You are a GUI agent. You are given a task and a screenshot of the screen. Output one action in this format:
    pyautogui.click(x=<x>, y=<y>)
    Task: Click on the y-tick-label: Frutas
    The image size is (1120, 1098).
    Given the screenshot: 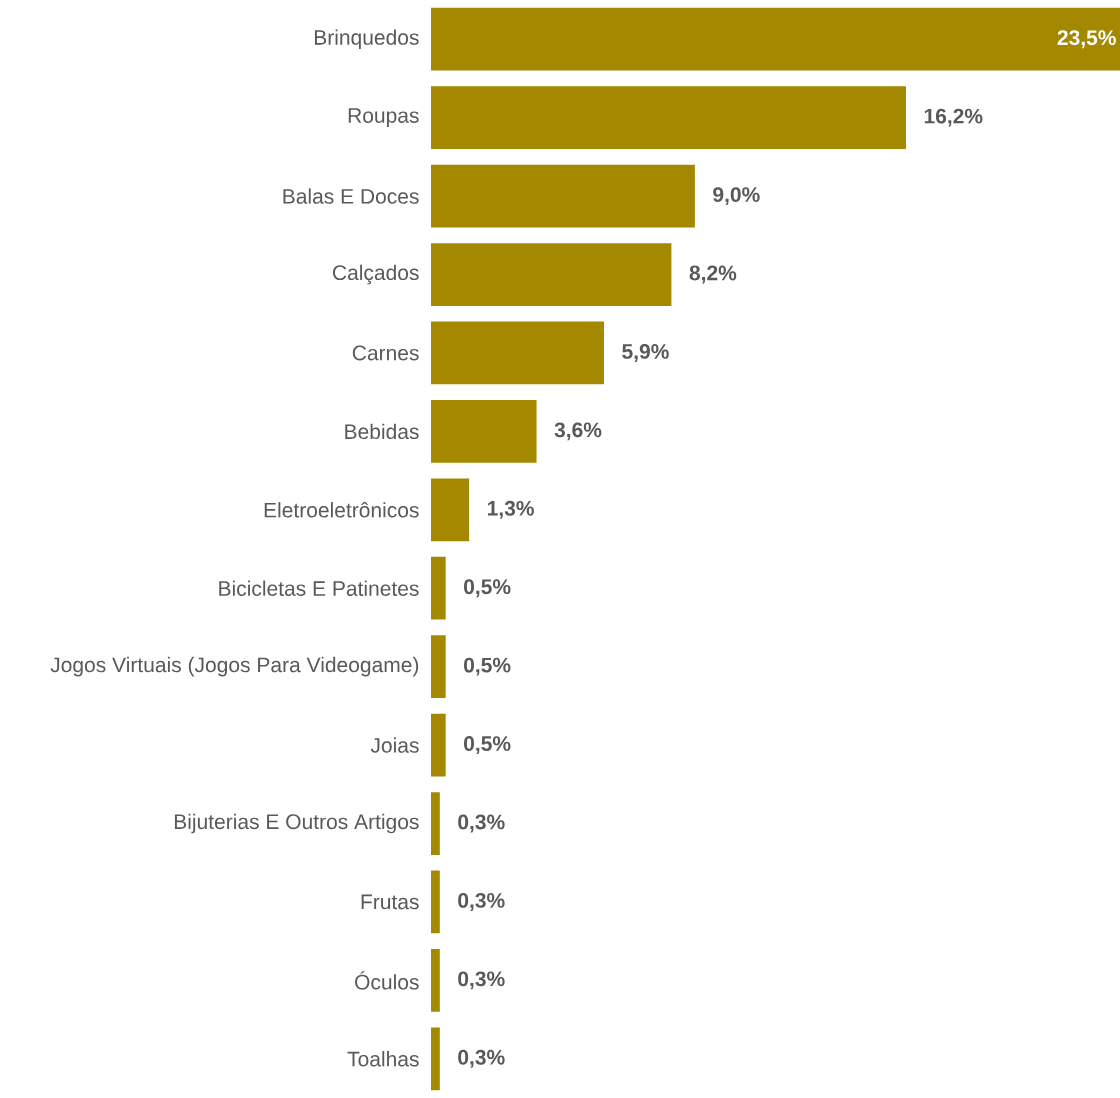 What is the action you would take?
    pyautogui.click(x=390, y=902)
    